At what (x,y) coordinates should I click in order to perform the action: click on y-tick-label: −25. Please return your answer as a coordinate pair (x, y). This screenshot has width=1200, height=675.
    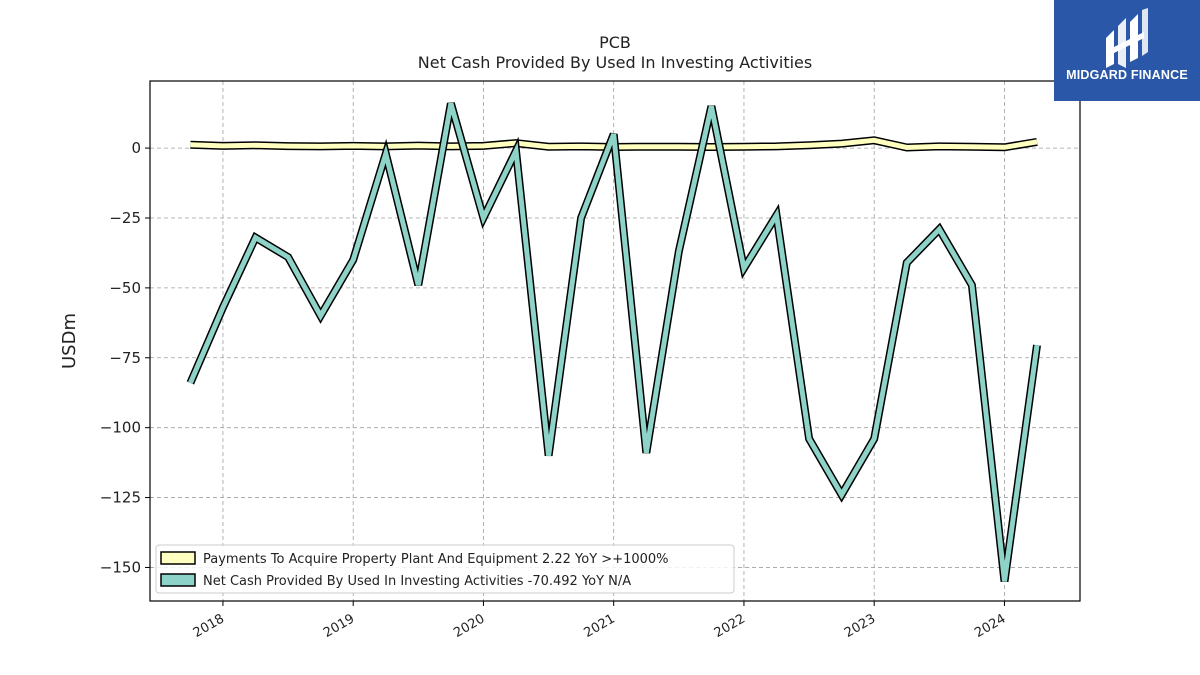
    Looking at the image, I should click on (125, 218).